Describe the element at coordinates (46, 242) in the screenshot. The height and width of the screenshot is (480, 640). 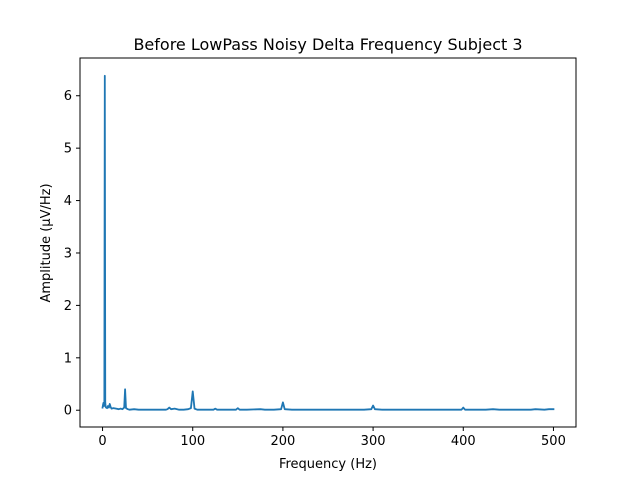
I see `y-axis-label: Amplitude (μV/Hz)` at that location.